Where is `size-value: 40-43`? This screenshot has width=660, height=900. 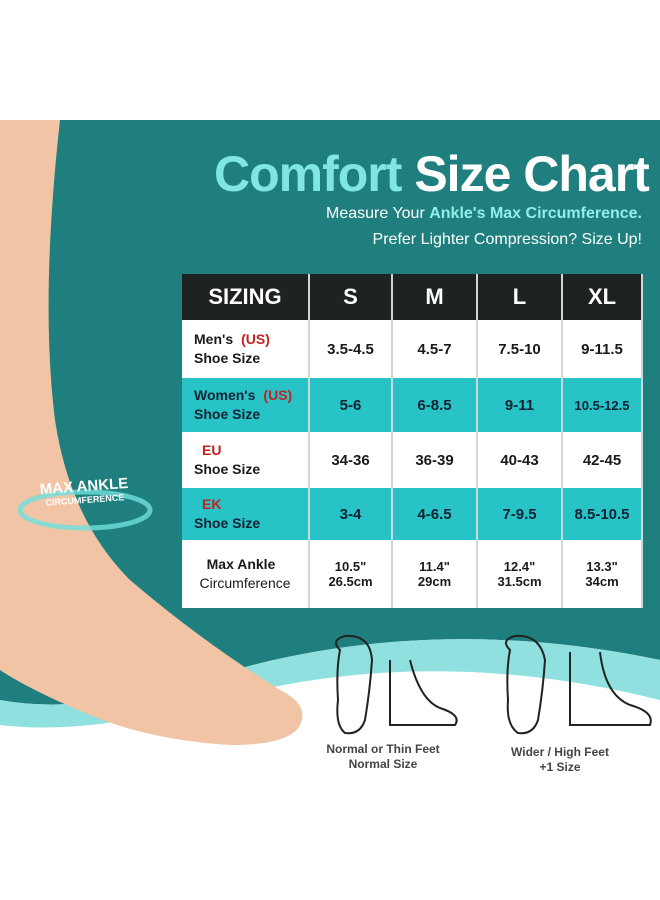 size-value: 40-43 is located at coordinates (520, 460).